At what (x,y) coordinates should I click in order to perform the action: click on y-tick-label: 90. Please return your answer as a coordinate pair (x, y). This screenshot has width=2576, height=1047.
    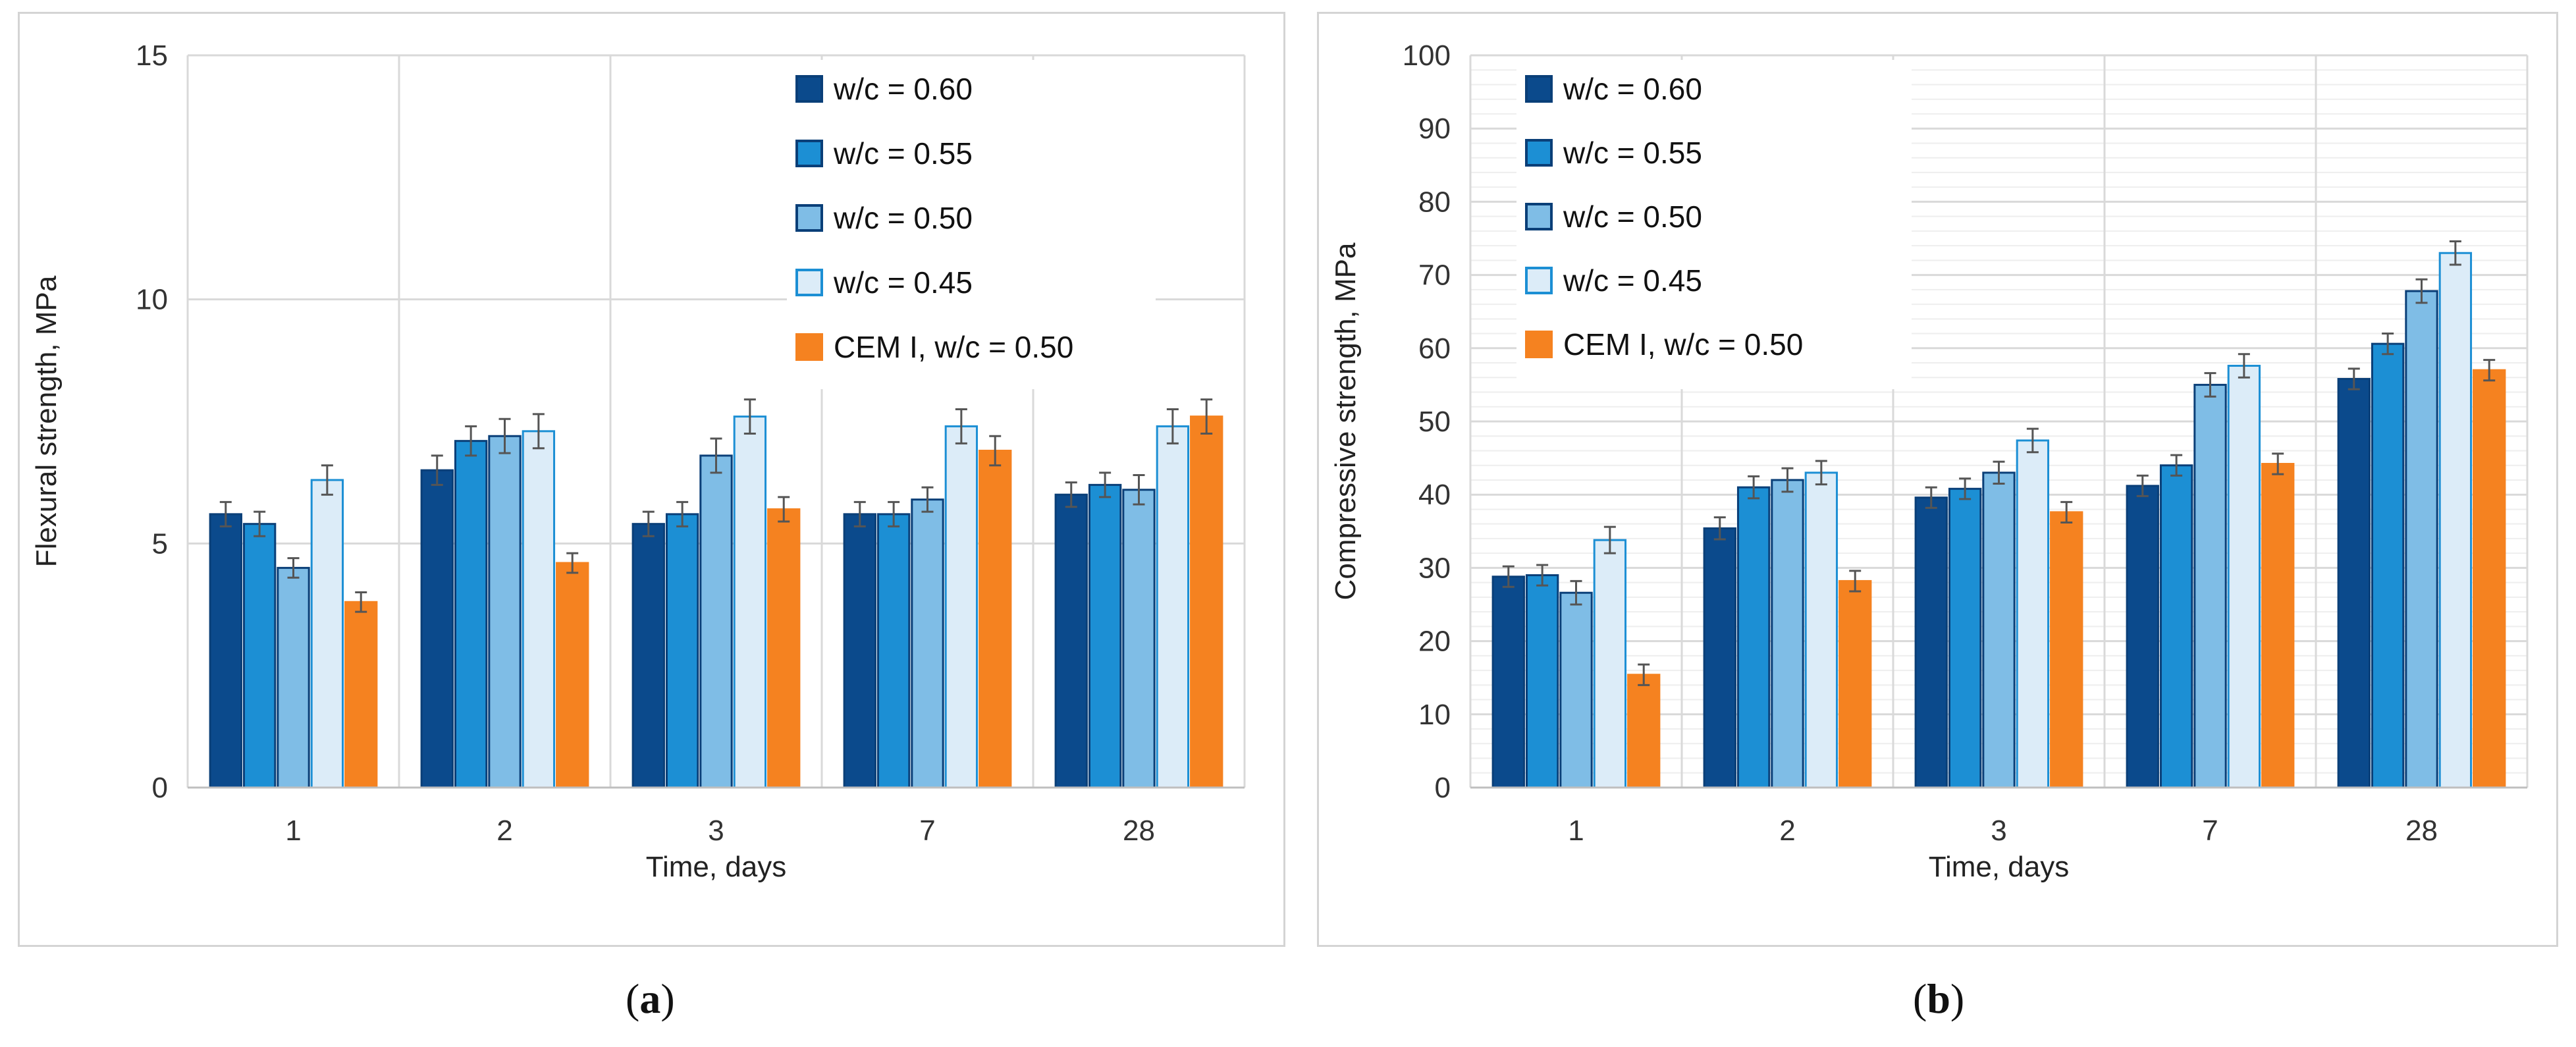
    Looking at the image, I should click on (1435, 129).